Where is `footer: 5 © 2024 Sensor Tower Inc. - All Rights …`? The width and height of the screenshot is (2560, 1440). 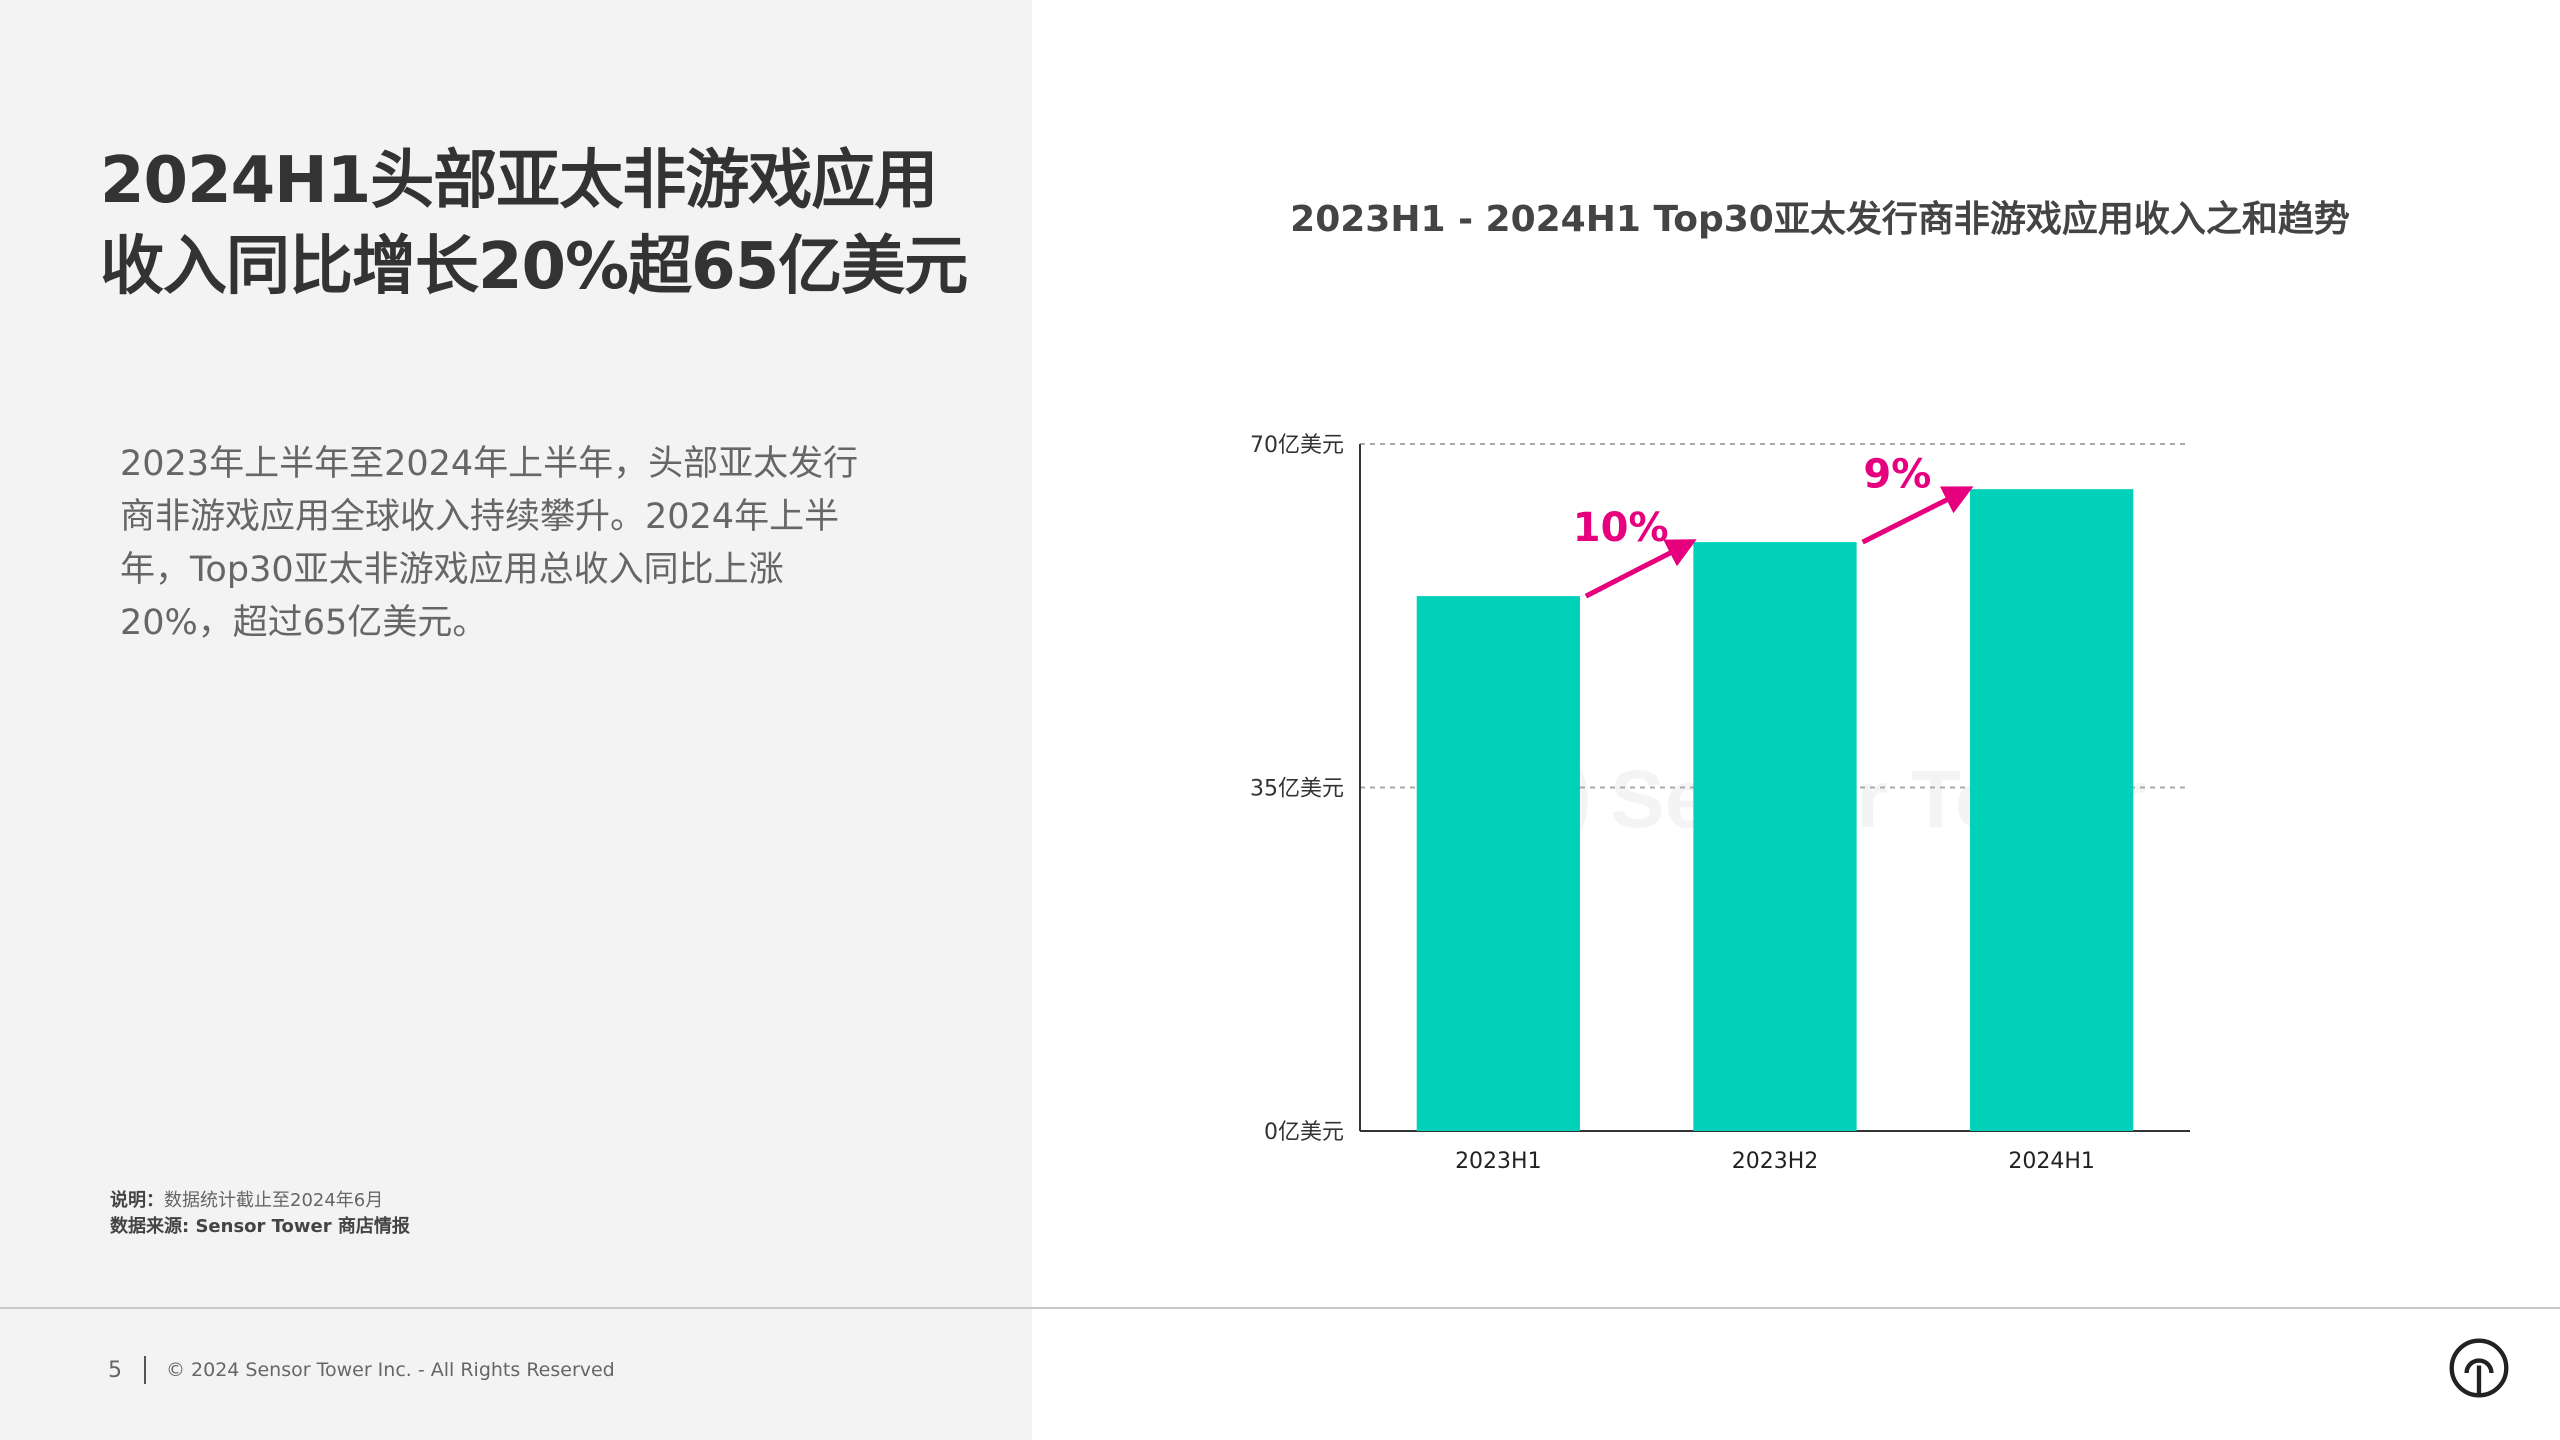 footer: 5 © 2024 Sensor Tower Inc. - All Rights … is located at coordinates (361, 1370).